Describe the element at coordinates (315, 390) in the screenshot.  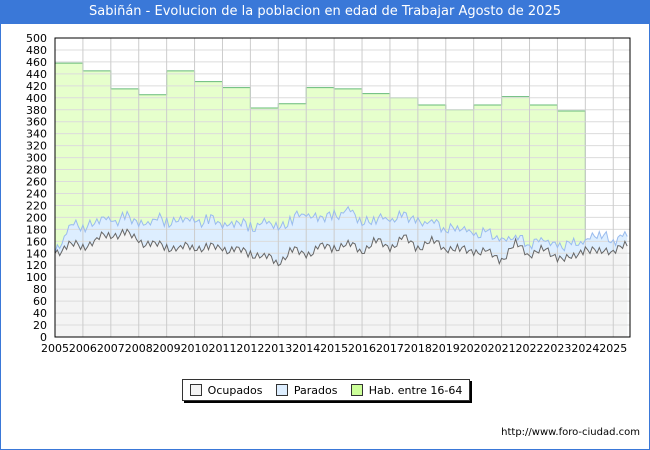
I see `legend-label: Parados` at that location.